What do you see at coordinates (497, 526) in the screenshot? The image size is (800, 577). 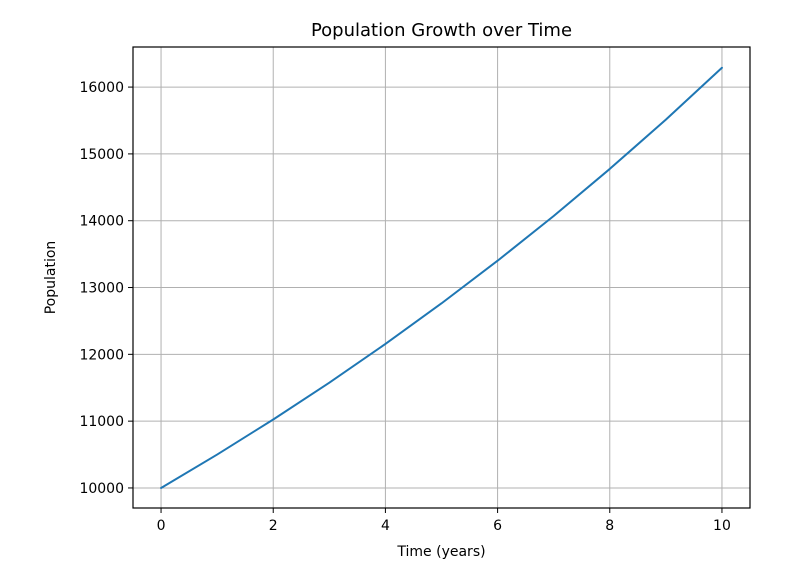 I see `x-tick-label: 6` at bounding box center [497, 526].